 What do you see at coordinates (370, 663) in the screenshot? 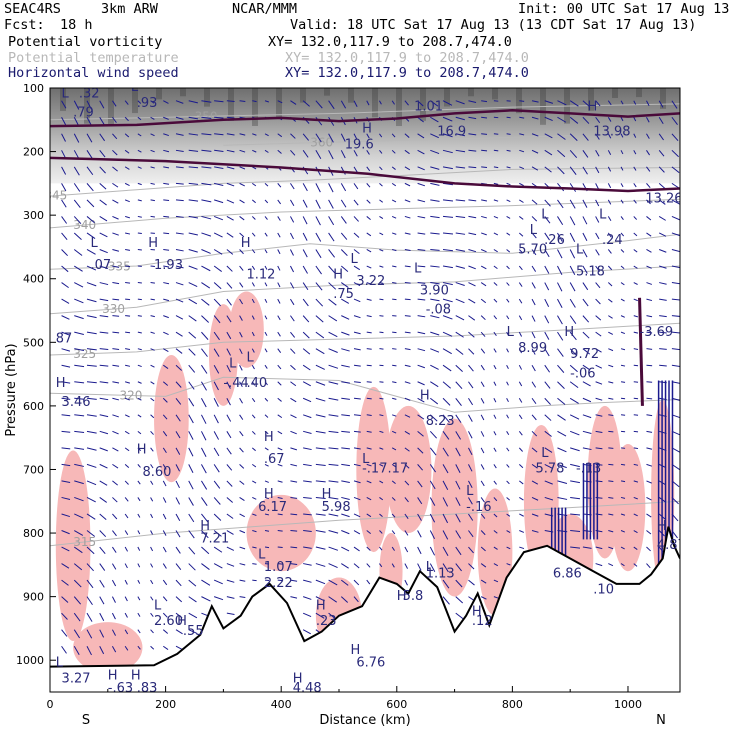
I see `pv-extremum-label: 6.76` at bounding box center [370, 663].